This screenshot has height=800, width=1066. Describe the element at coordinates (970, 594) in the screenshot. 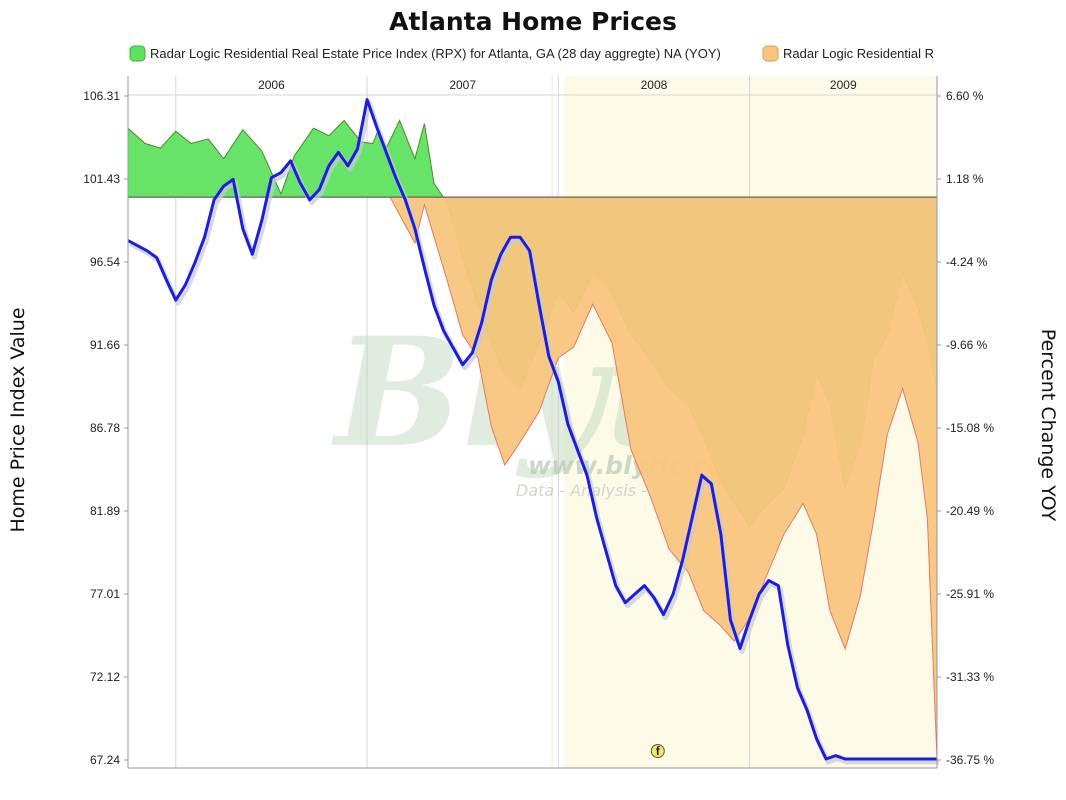

I see `right-tick-label: -25.91 %` at that location.